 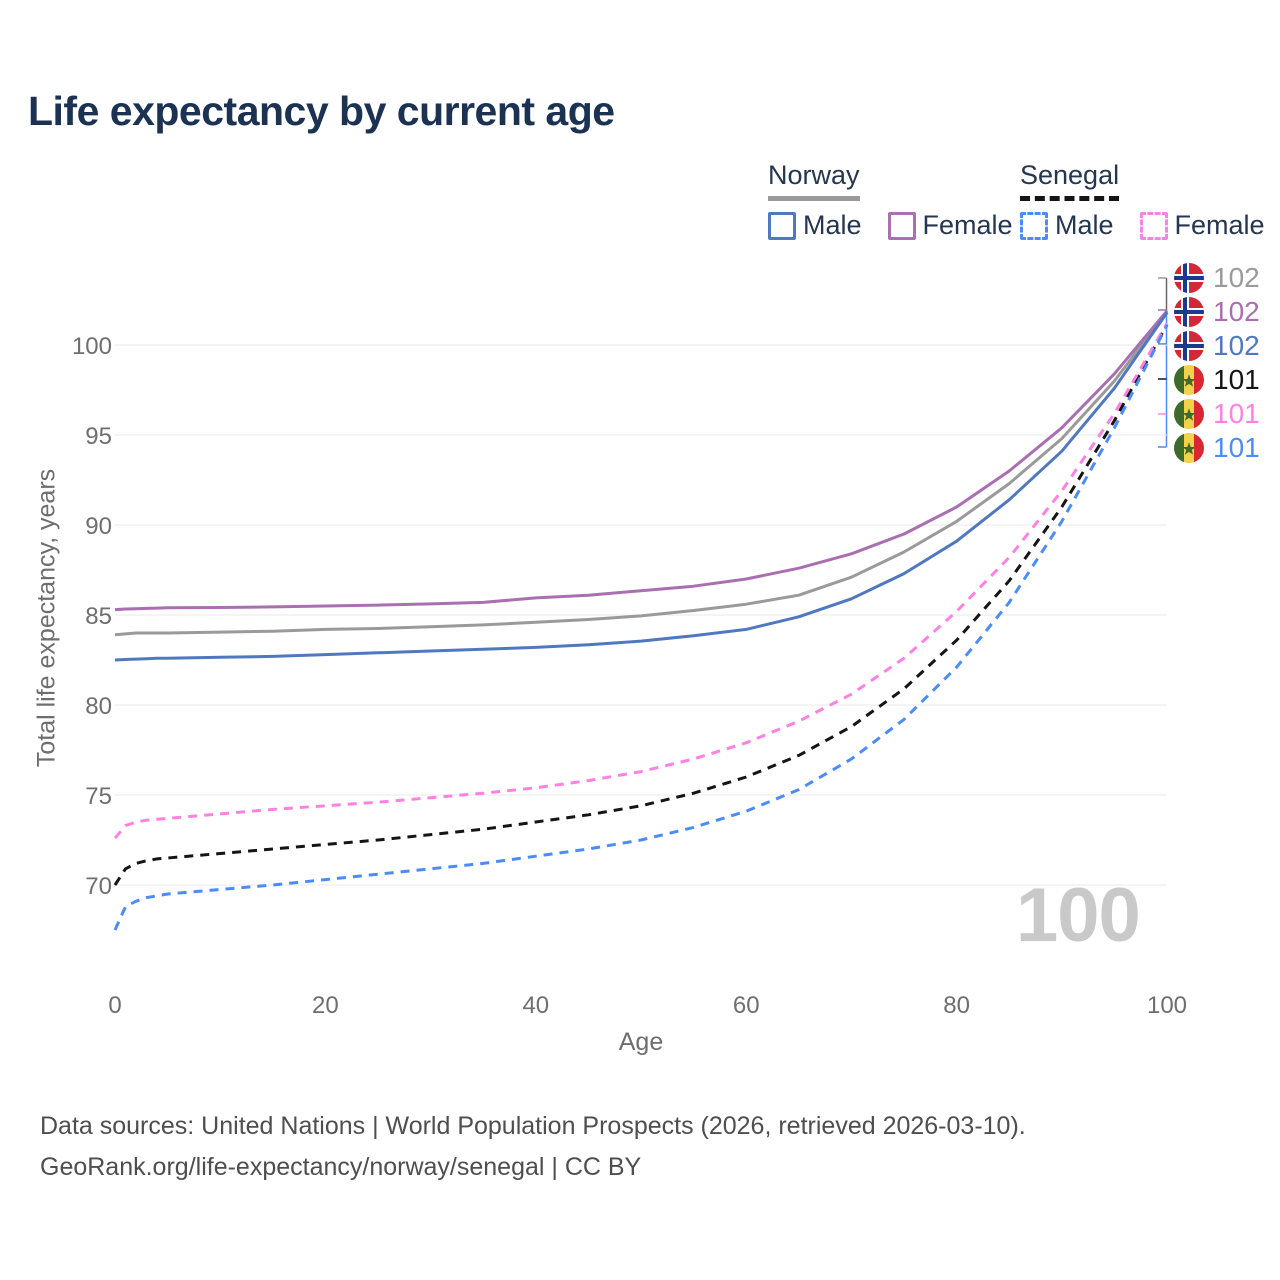 I want to click on x-tick-label: 20, so click(x=325, y=1005).